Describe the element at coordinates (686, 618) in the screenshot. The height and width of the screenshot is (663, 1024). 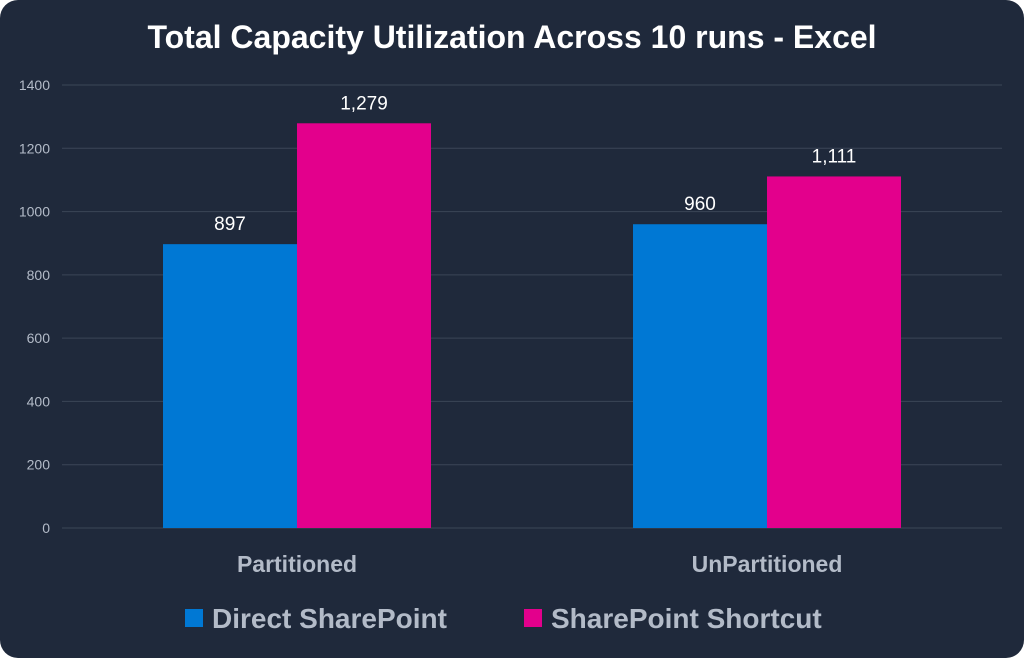
I see `legend-label: SharePoint Shortcut` at that location.